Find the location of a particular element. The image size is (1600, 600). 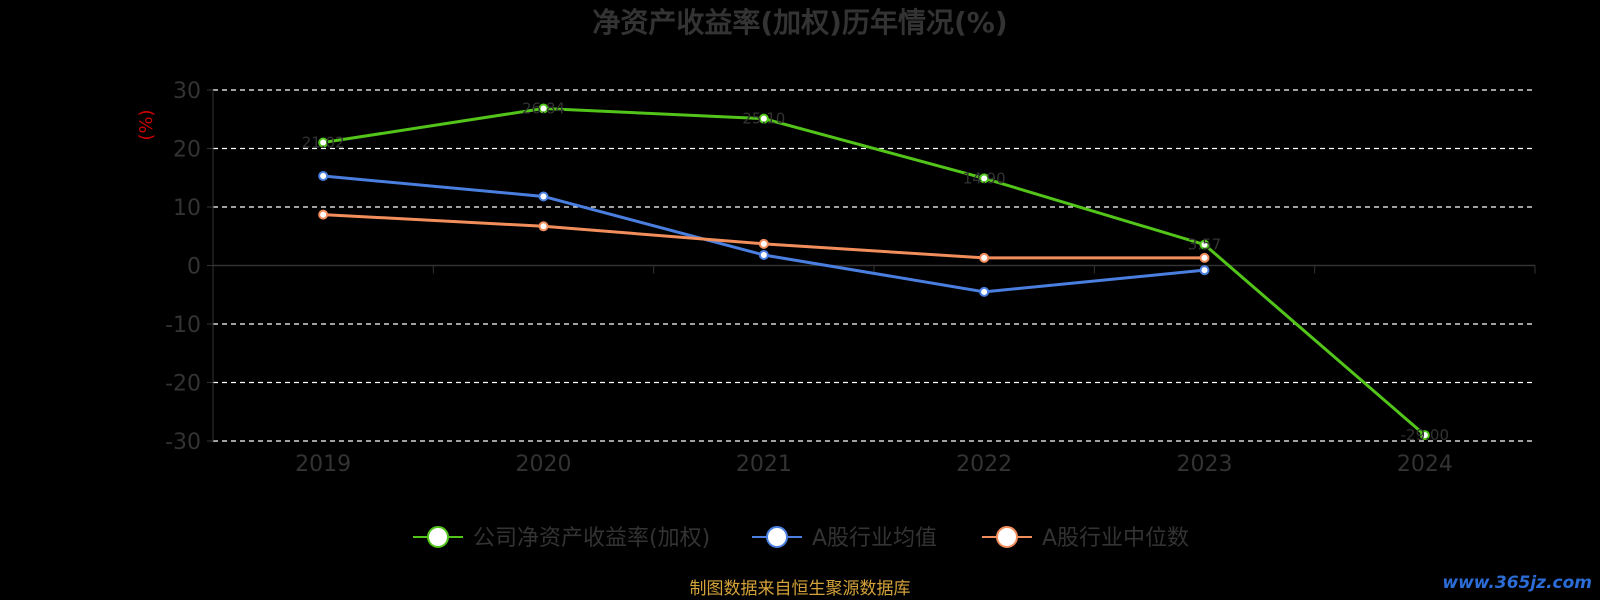

x-tick-label: 2019 is located at coordinates (323, 464).